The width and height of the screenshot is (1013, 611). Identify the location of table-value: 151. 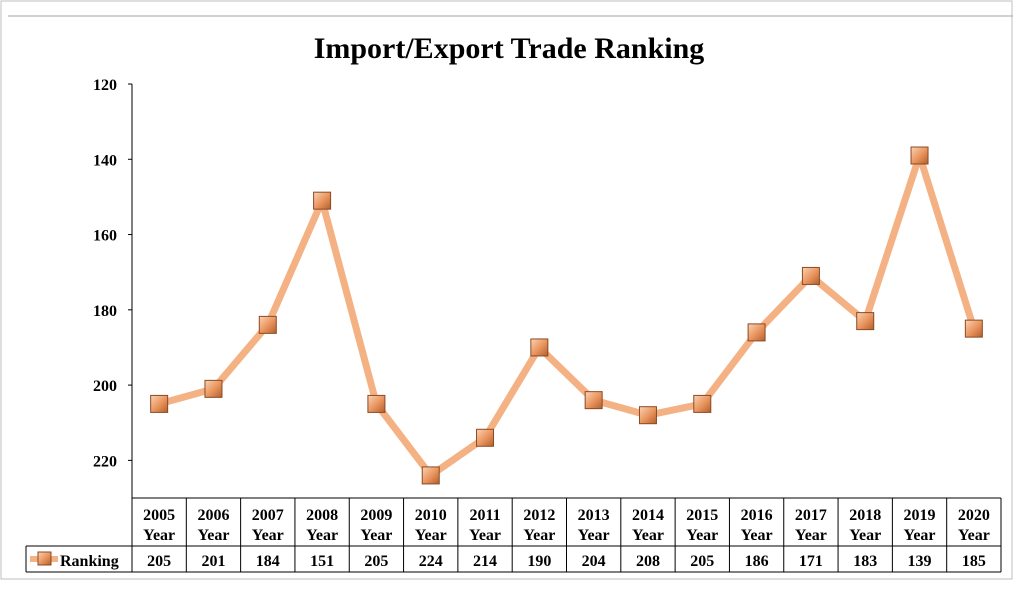
(322, 561).